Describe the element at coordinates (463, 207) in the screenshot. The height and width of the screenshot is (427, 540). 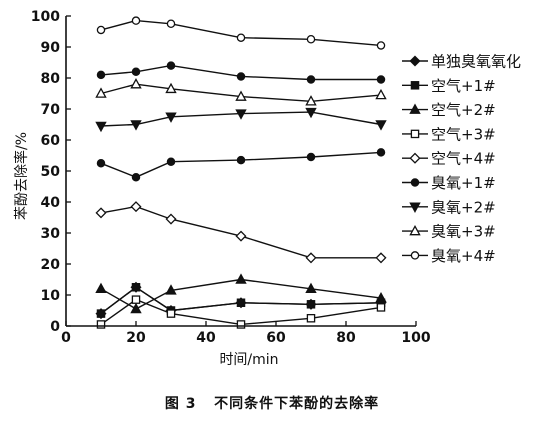
I see `legend-label: 臭氧+2#` at that location.